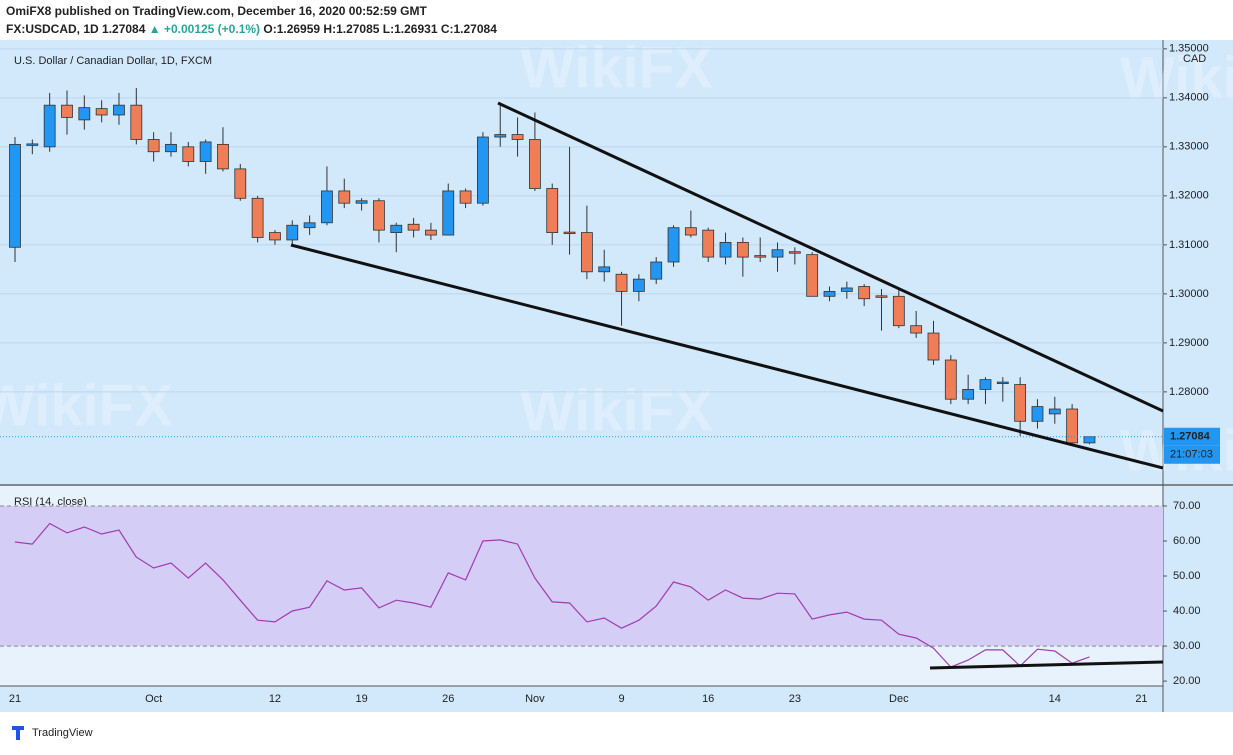  Describe the element at coordinates (1046, 665) in the screenshot. I see `trend-line` at that location.